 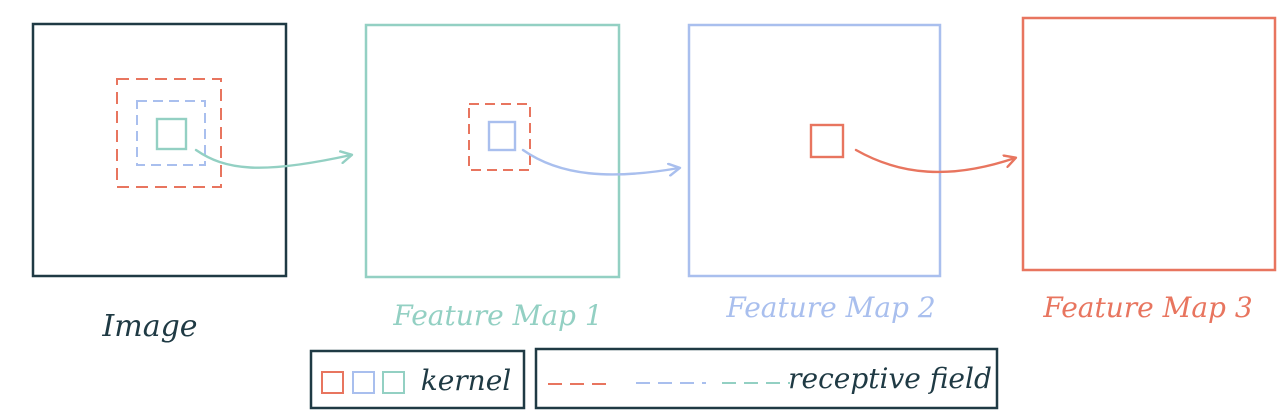 I want to click on panel-label-image: Image, so click(x=149, y=326).